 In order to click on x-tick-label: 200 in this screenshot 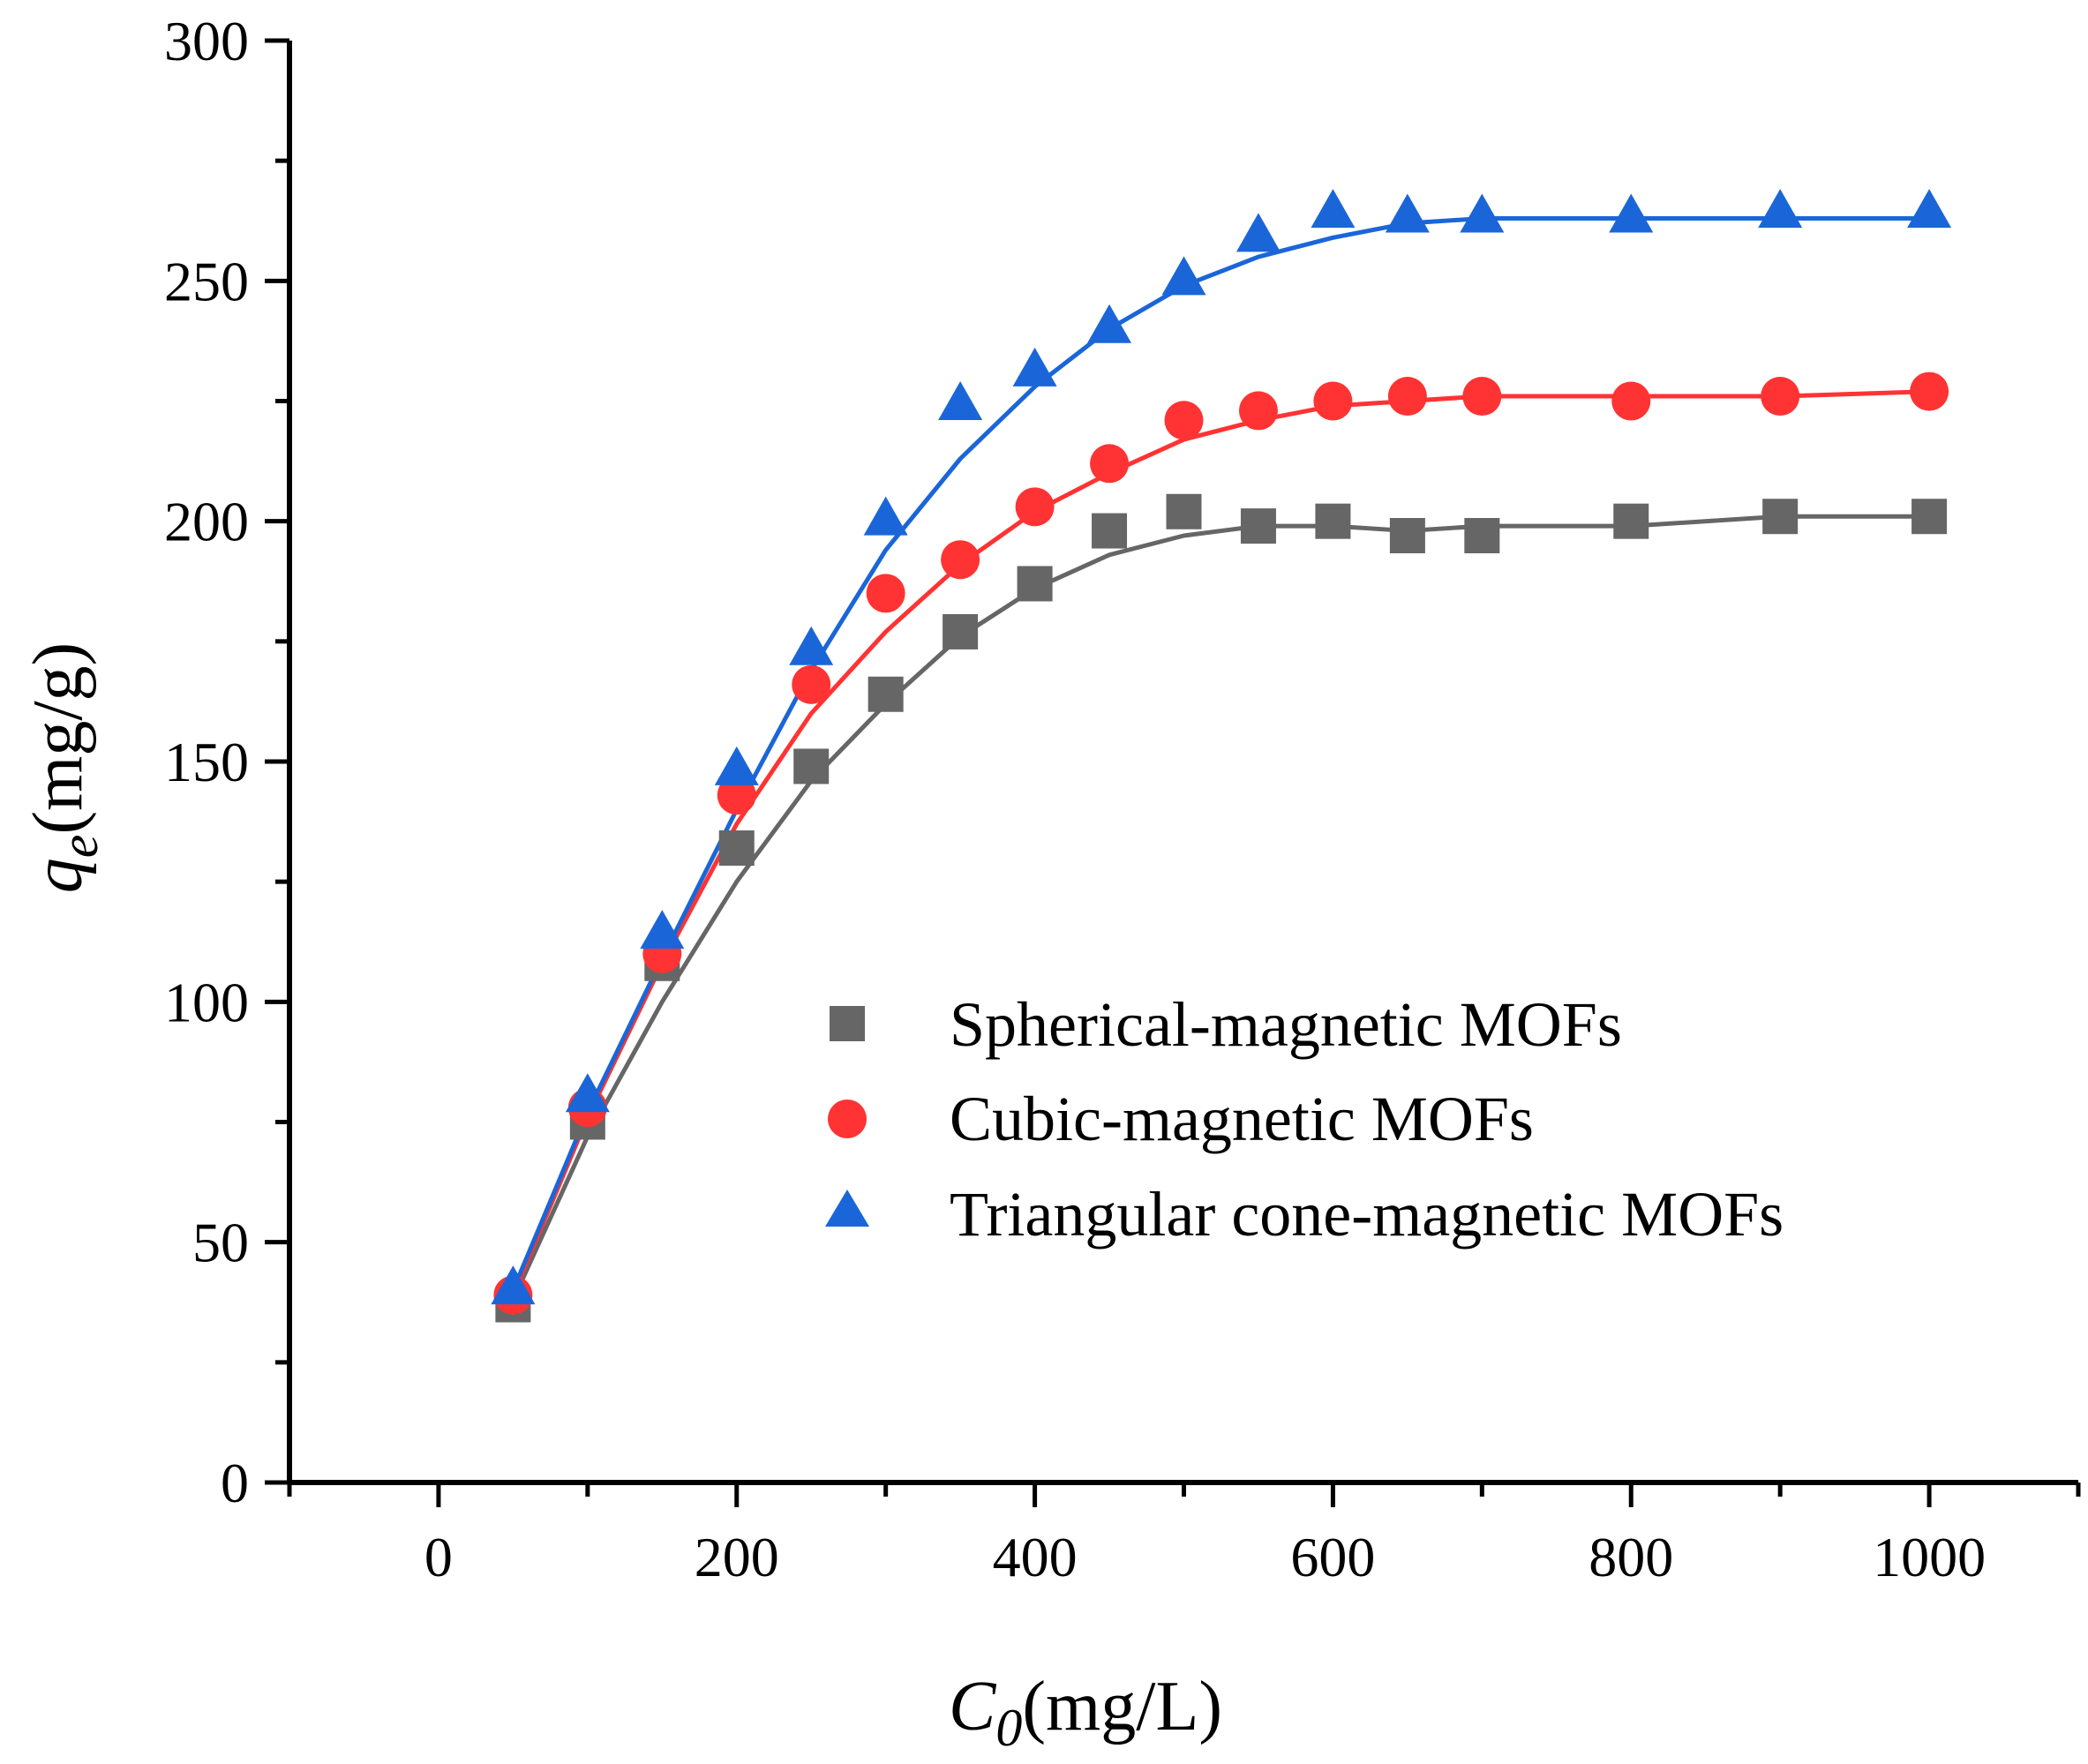, I will do `click(737, 1557)`.